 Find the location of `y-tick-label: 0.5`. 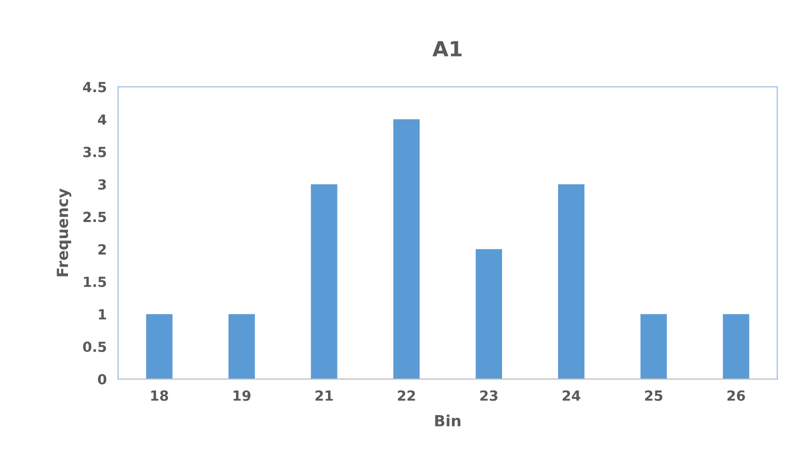

y-tick-label: 0.5 is located at coordinates (94, 347).